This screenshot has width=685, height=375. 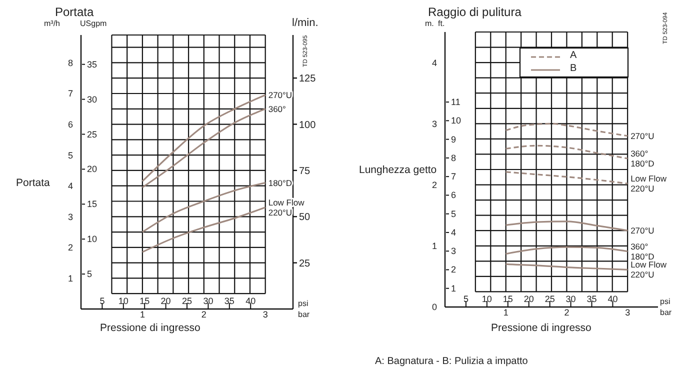 What do you see at coordinates (429, 24) in the screenshot?
I see `text: m.` at bounding box center [429, 24].